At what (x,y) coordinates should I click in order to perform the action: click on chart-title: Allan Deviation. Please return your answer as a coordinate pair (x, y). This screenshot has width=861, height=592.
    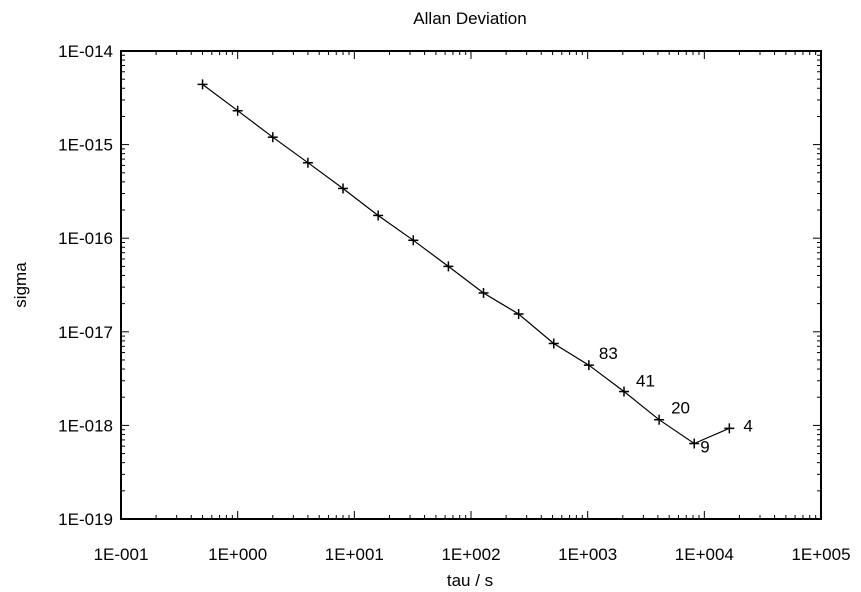
    Looking at the image, I should click on (469, 18).